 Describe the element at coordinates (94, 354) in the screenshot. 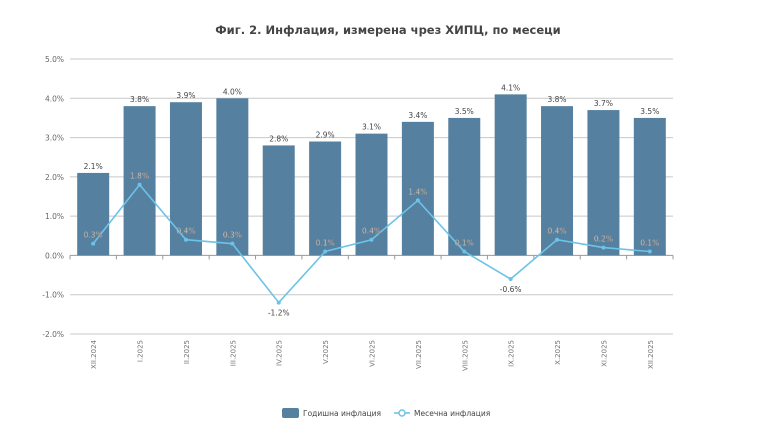

I see `x-tick-label: XII.2024` at that location.